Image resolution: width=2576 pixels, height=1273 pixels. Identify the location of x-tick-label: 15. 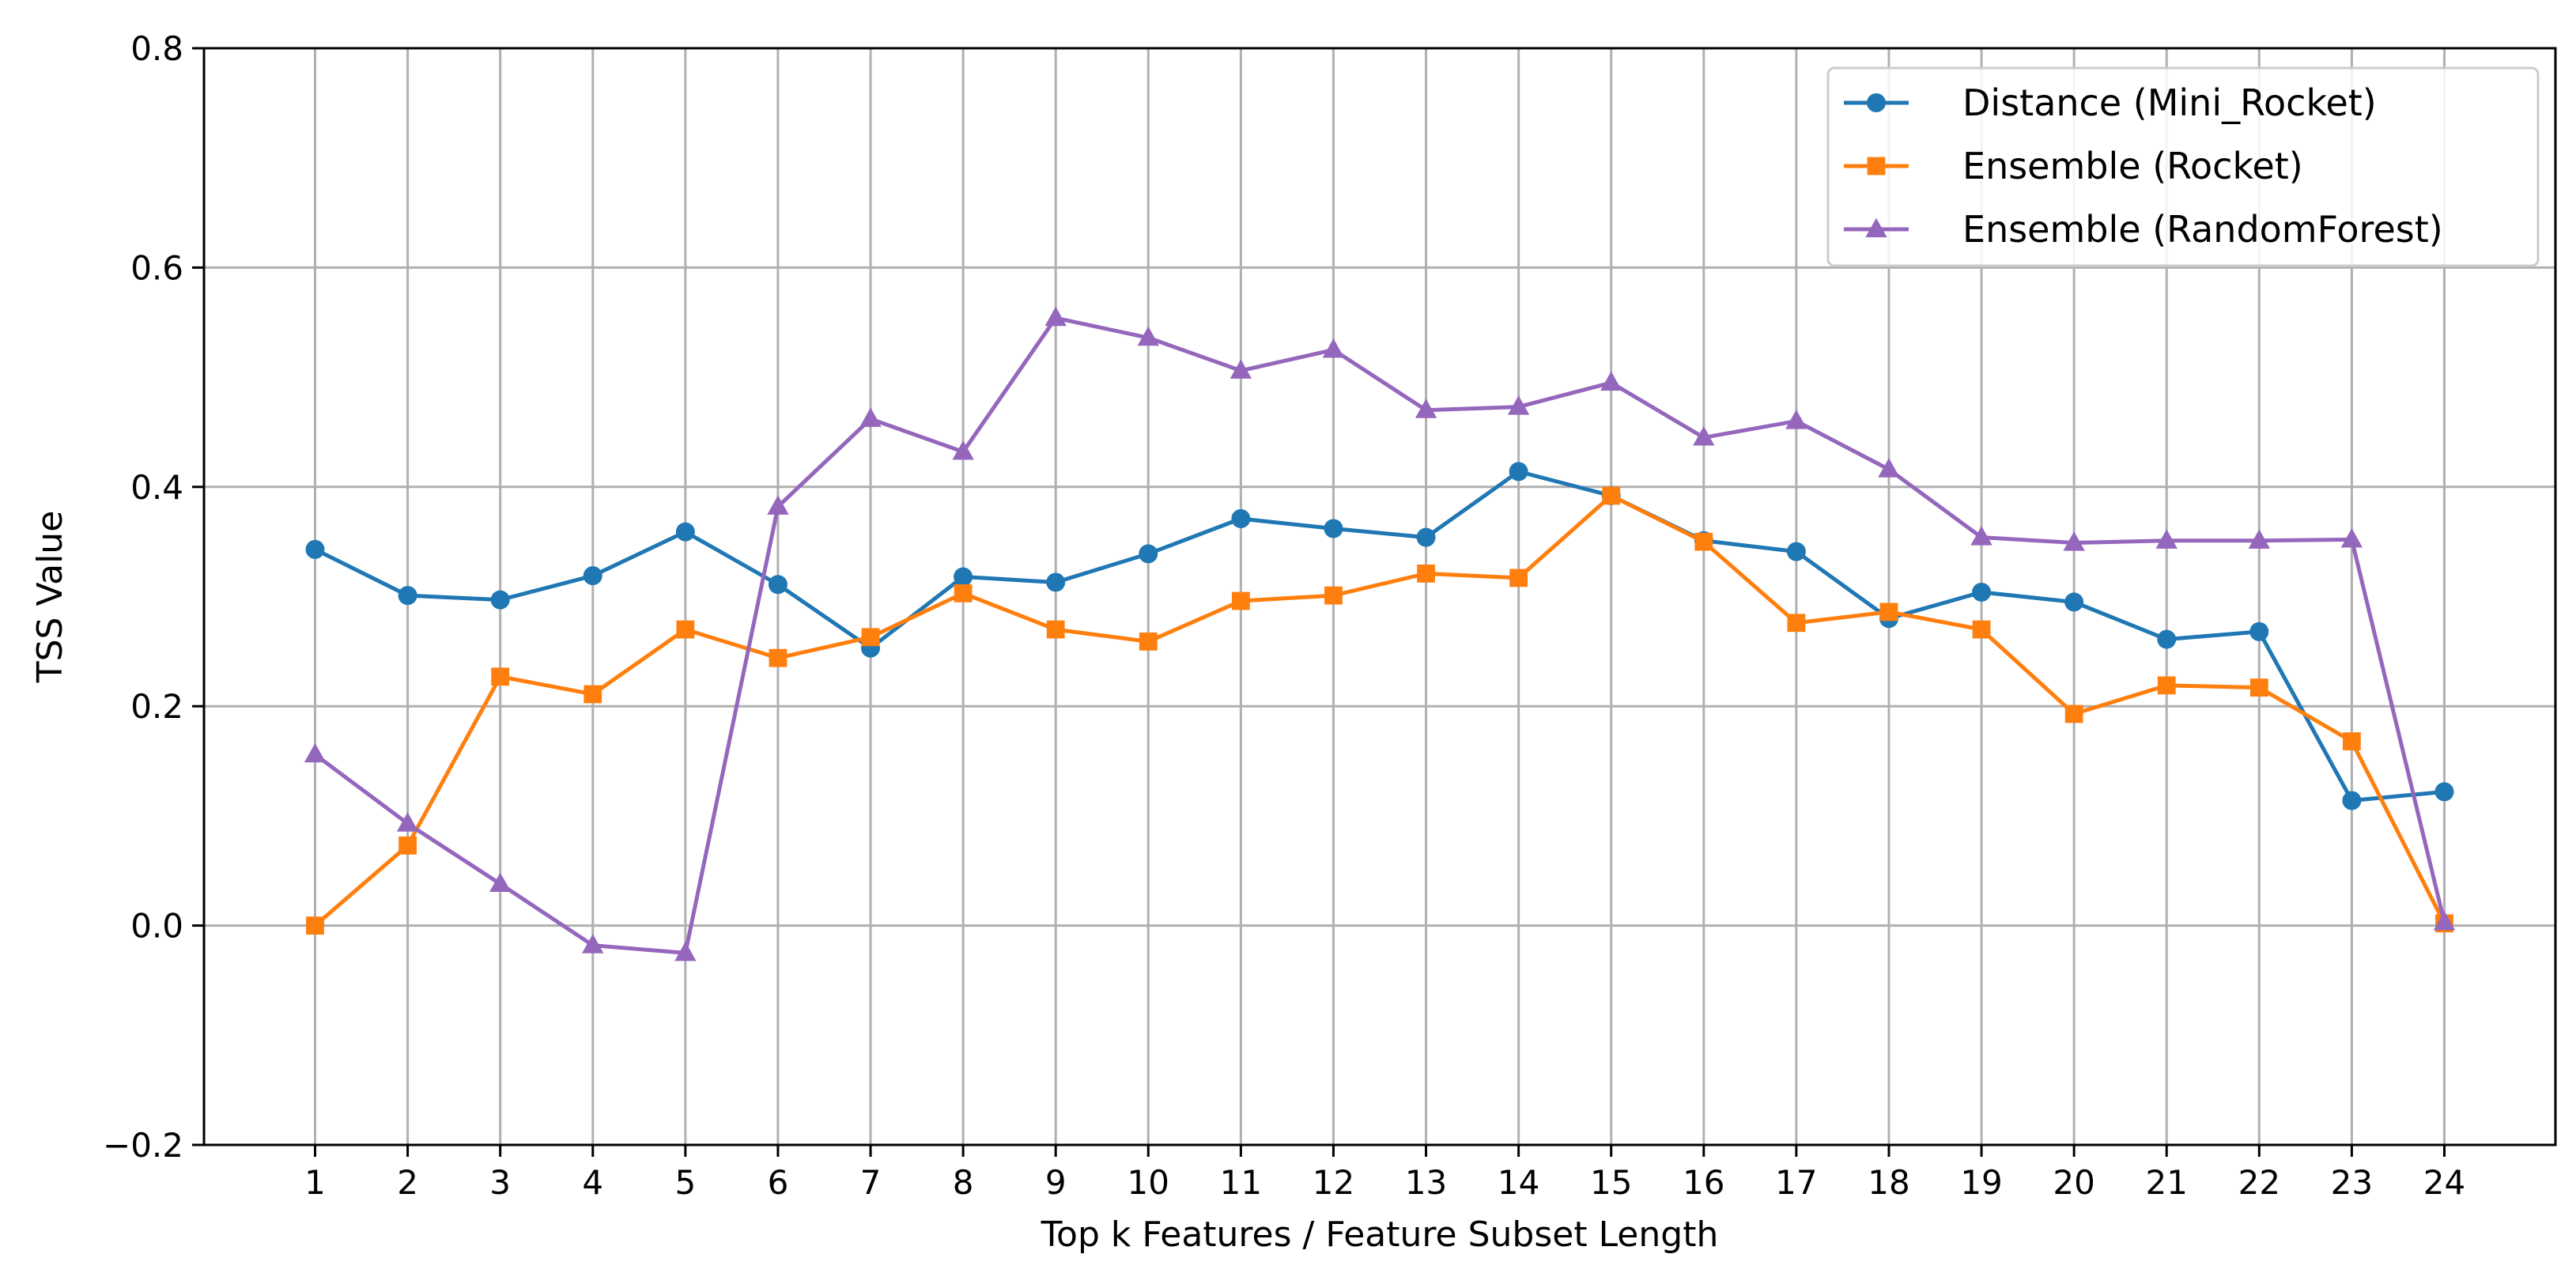
(1611, 1182).